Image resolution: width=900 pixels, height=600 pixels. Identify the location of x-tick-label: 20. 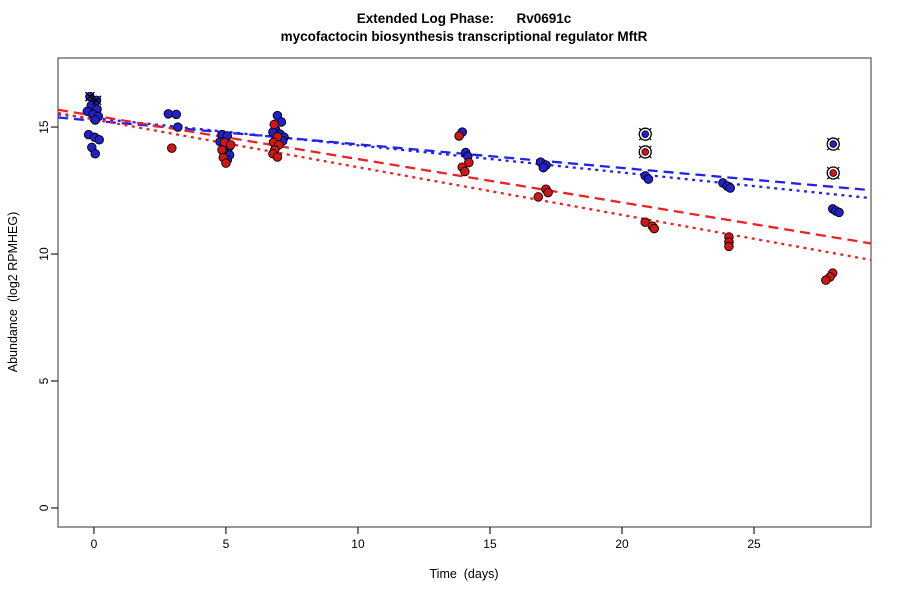
(622, 544).